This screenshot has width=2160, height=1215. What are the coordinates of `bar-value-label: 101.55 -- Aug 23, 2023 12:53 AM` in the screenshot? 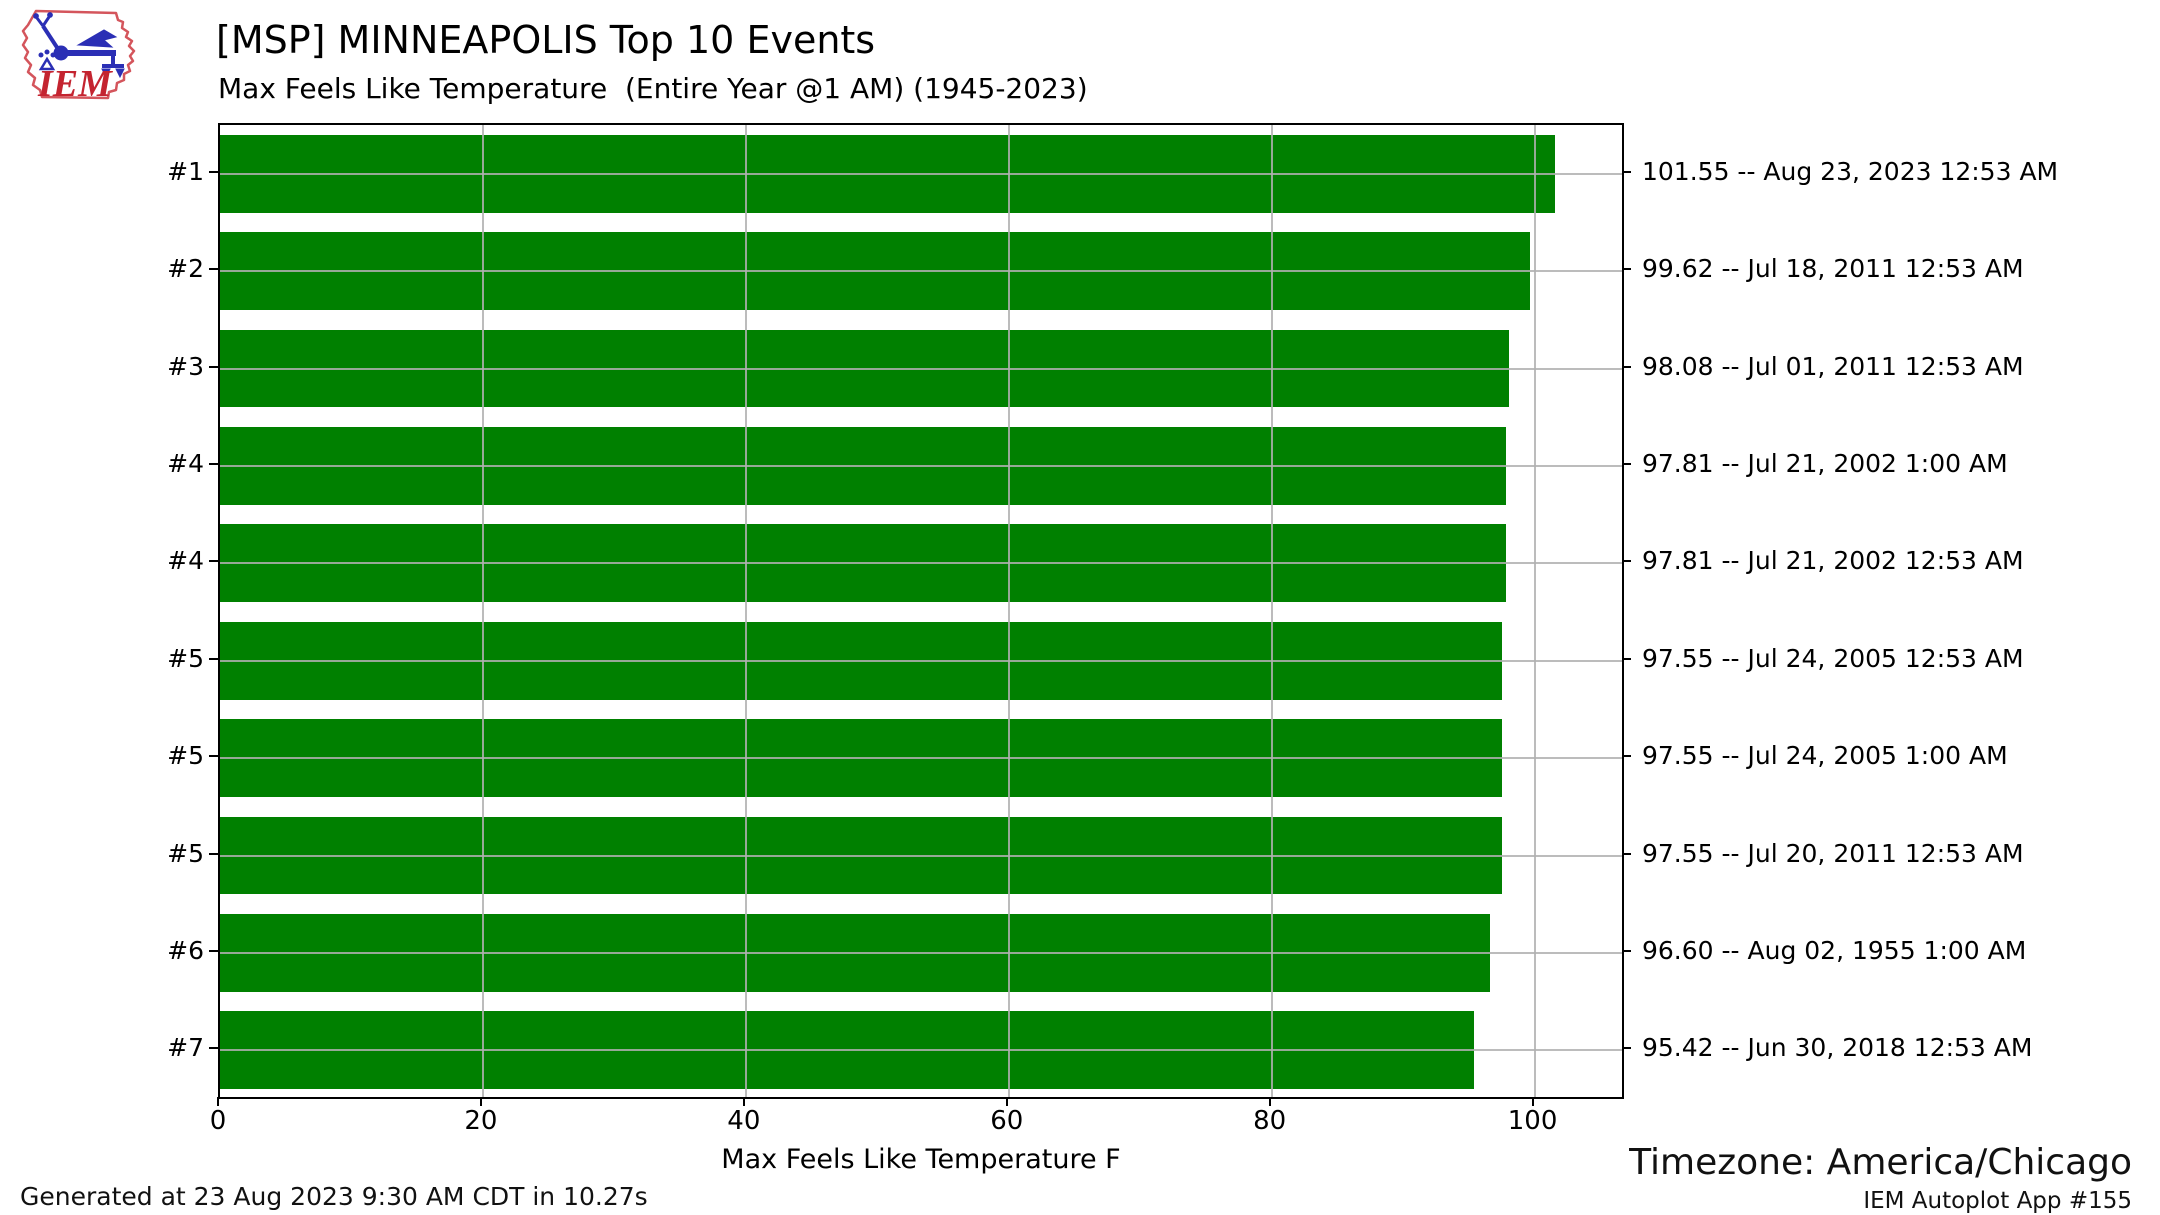 It's located at (1850, 171).